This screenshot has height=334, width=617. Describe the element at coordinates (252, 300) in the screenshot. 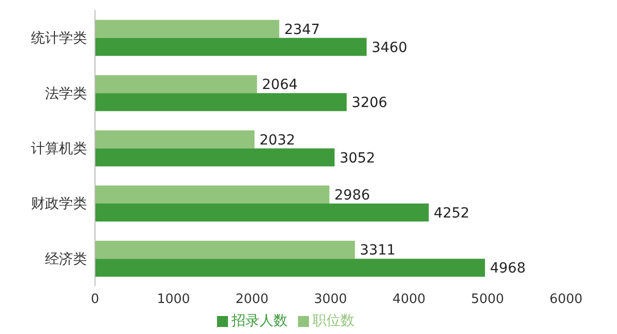

I see `x-tick-label: 2000` at that location.